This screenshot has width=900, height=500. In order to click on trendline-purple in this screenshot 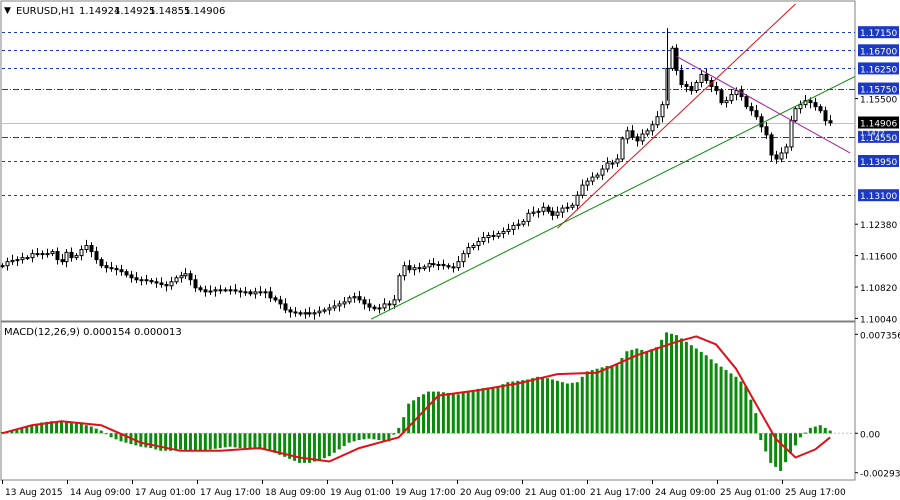, I will do `click(763, 104)`.